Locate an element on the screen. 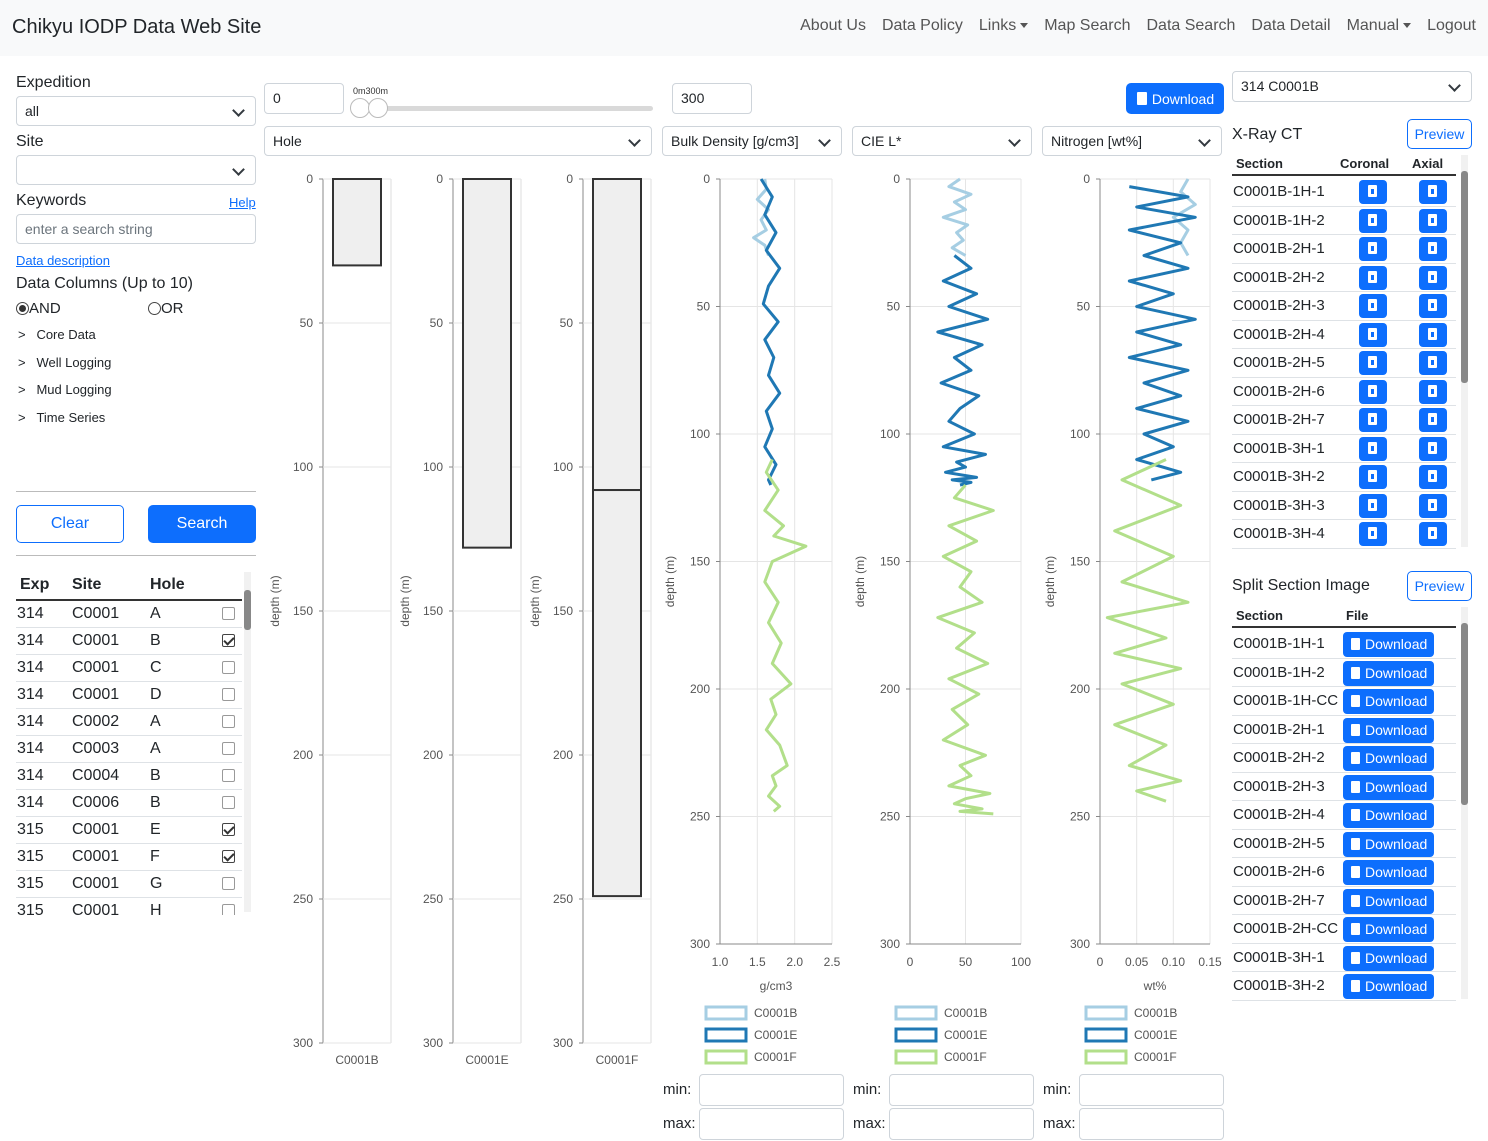 This screenshot has width=1488, height=1141. and-radio: AND is located at coordinates (38, 308).